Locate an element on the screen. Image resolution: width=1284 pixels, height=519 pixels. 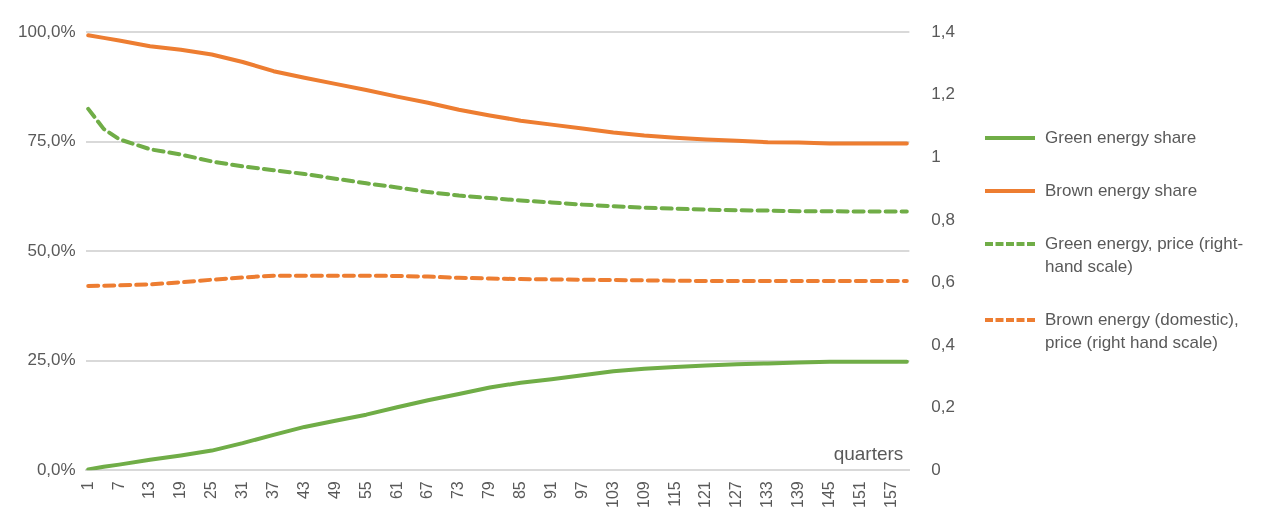
x-tick-label: 7 is located at coordinates (118, 486).